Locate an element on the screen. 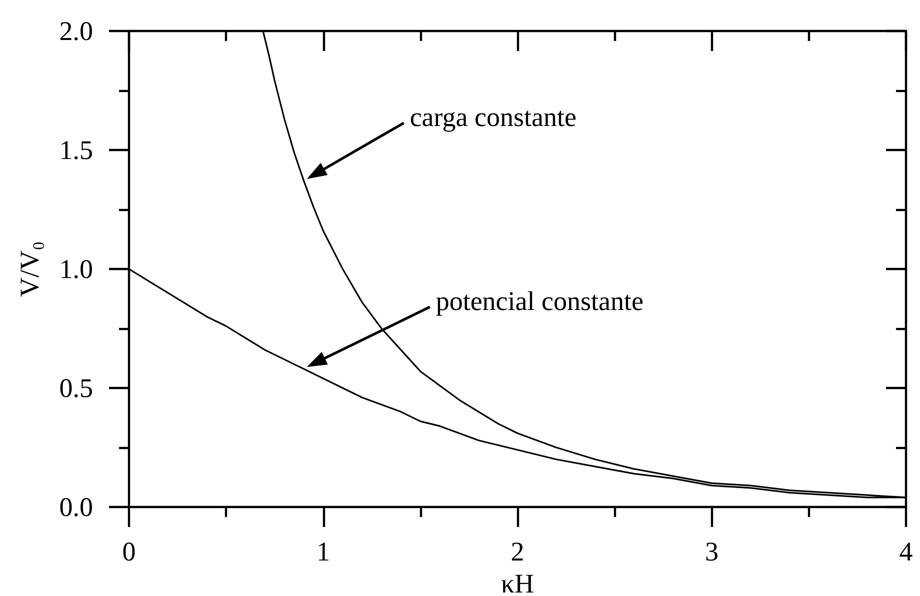  x-tick-label: 1 is located at coordinates (323, 551).